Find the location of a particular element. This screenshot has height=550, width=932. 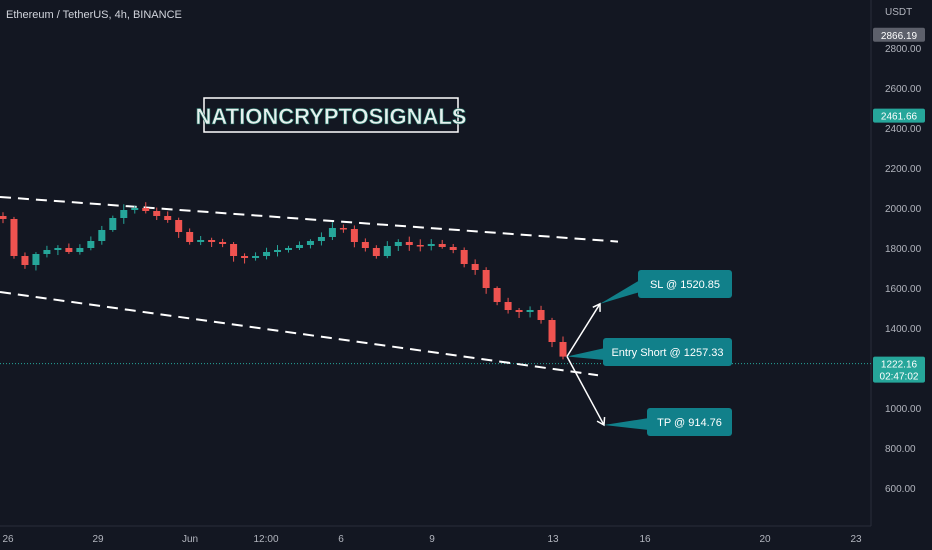

callout-label: TP @ 914.76 is located at coordinates (689, 423).